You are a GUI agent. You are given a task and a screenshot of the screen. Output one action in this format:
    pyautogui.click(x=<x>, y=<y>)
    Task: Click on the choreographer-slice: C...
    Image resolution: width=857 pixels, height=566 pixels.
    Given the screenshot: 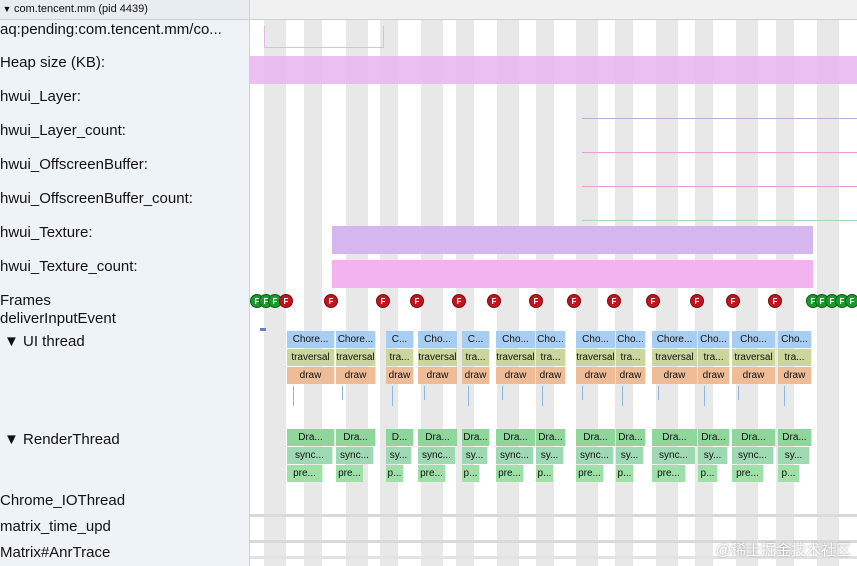 What is the action you would take?
    pyautogui.click(x=400, y=339)
    